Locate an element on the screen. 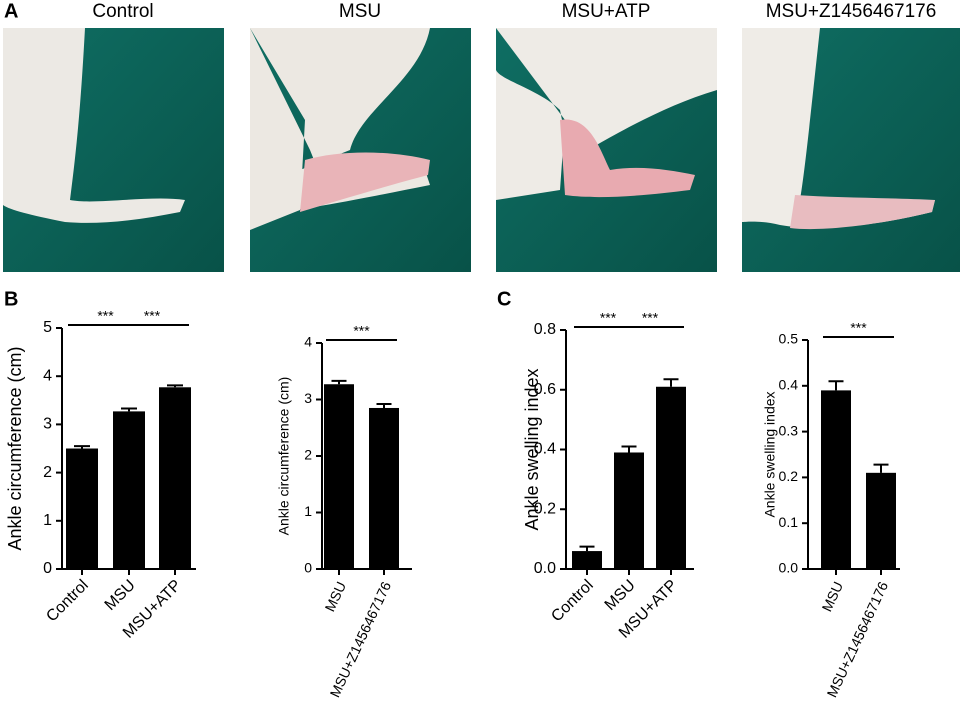 This screenshot has height=704, width=962. y-tick-label: 0.5 is located at coordinates (789, 339).